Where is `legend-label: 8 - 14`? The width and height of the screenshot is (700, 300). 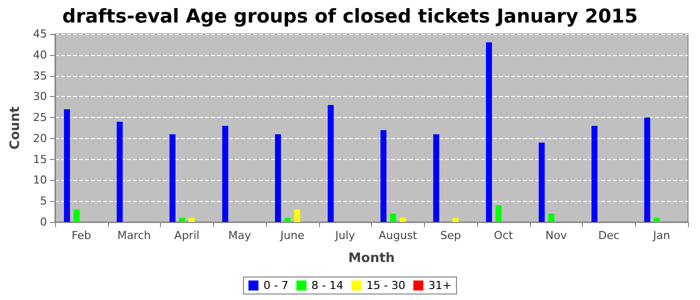 legend-label: 8 - 14 is located at coordinates (327, 285).